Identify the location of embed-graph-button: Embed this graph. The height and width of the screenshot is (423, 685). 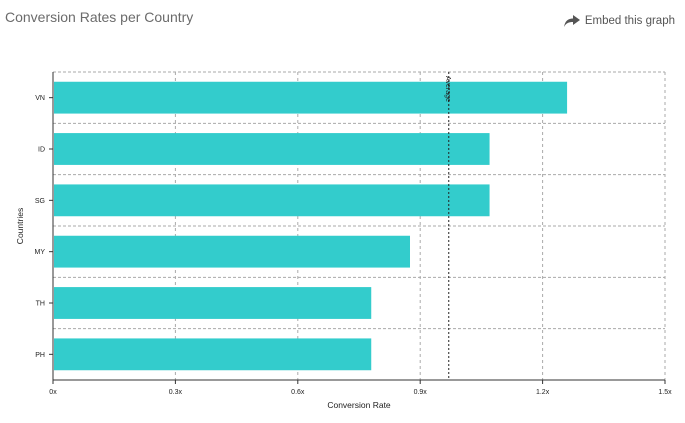
(619, 21).